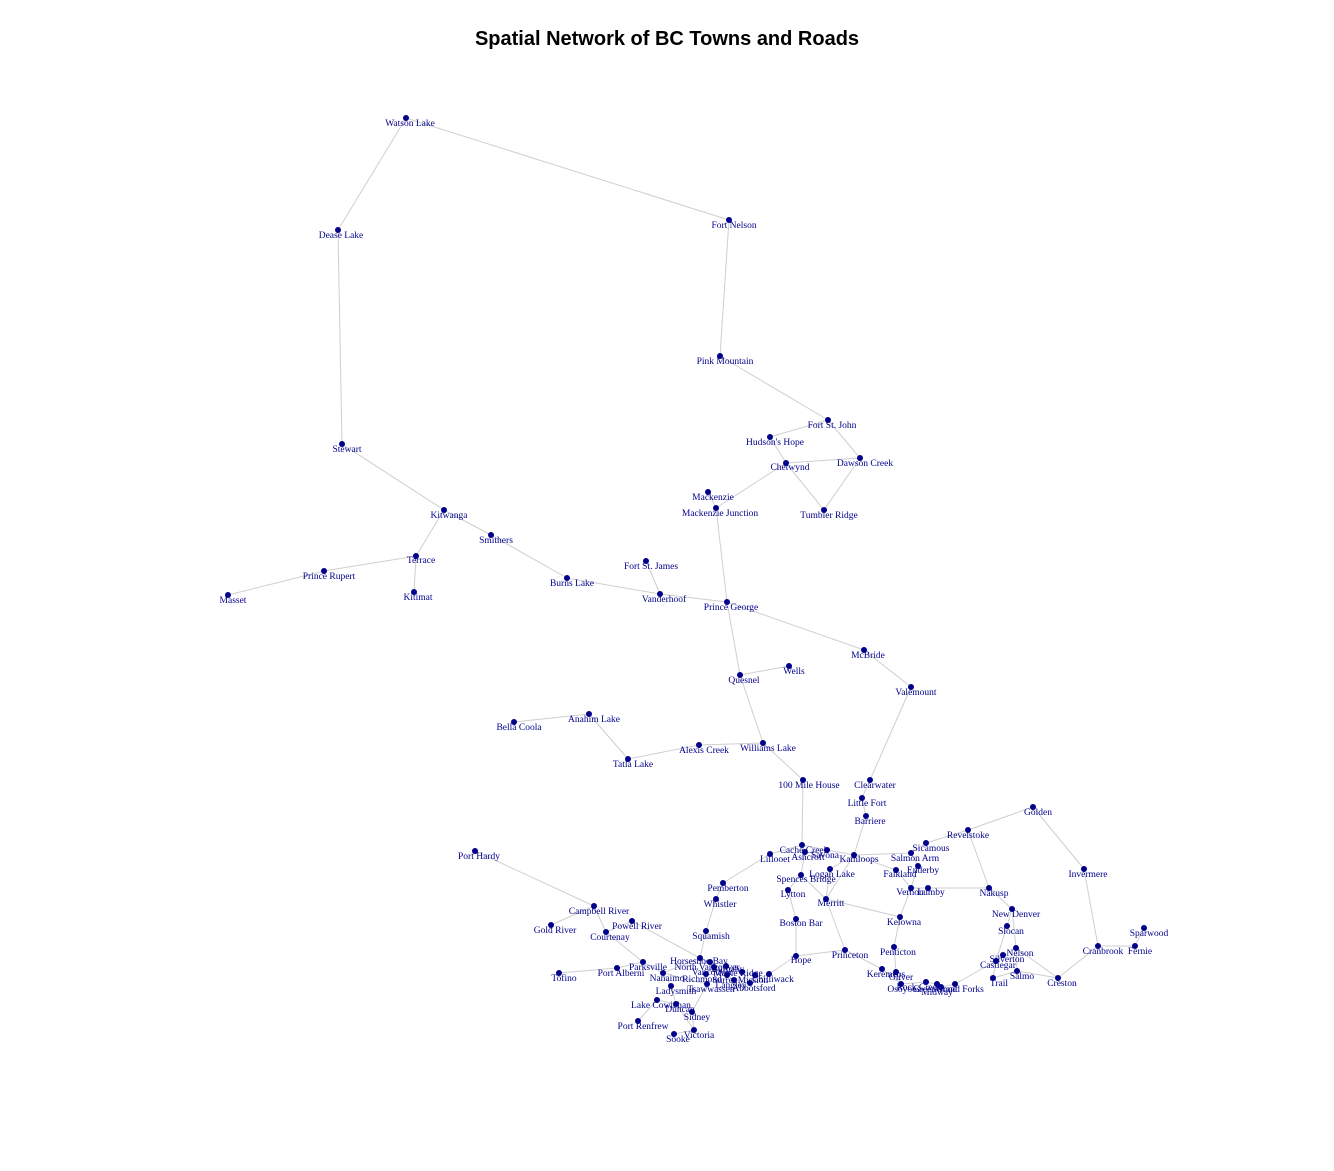  I want to click on town-label: Keremeos, so click(886, 975).